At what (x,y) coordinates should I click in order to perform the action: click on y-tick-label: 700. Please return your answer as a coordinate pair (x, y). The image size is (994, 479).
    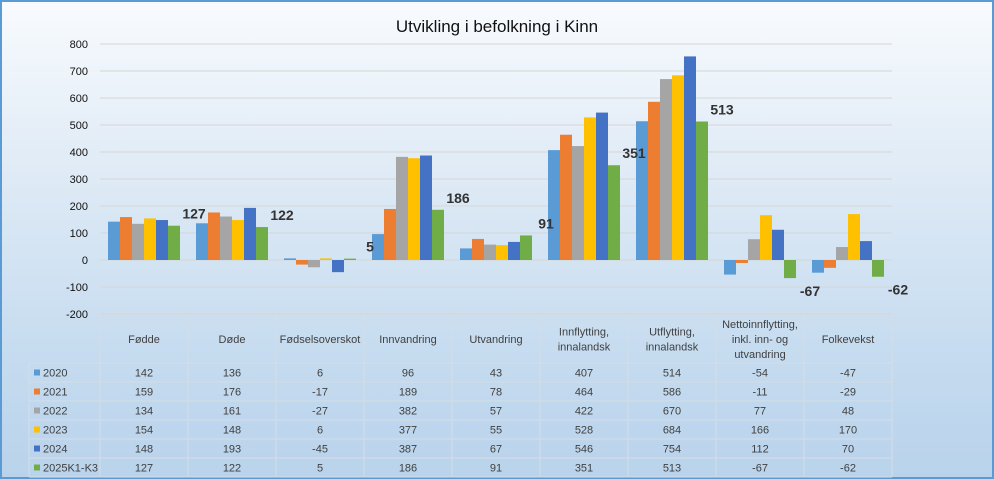
    Looking at the image, I should click on (79, 72).